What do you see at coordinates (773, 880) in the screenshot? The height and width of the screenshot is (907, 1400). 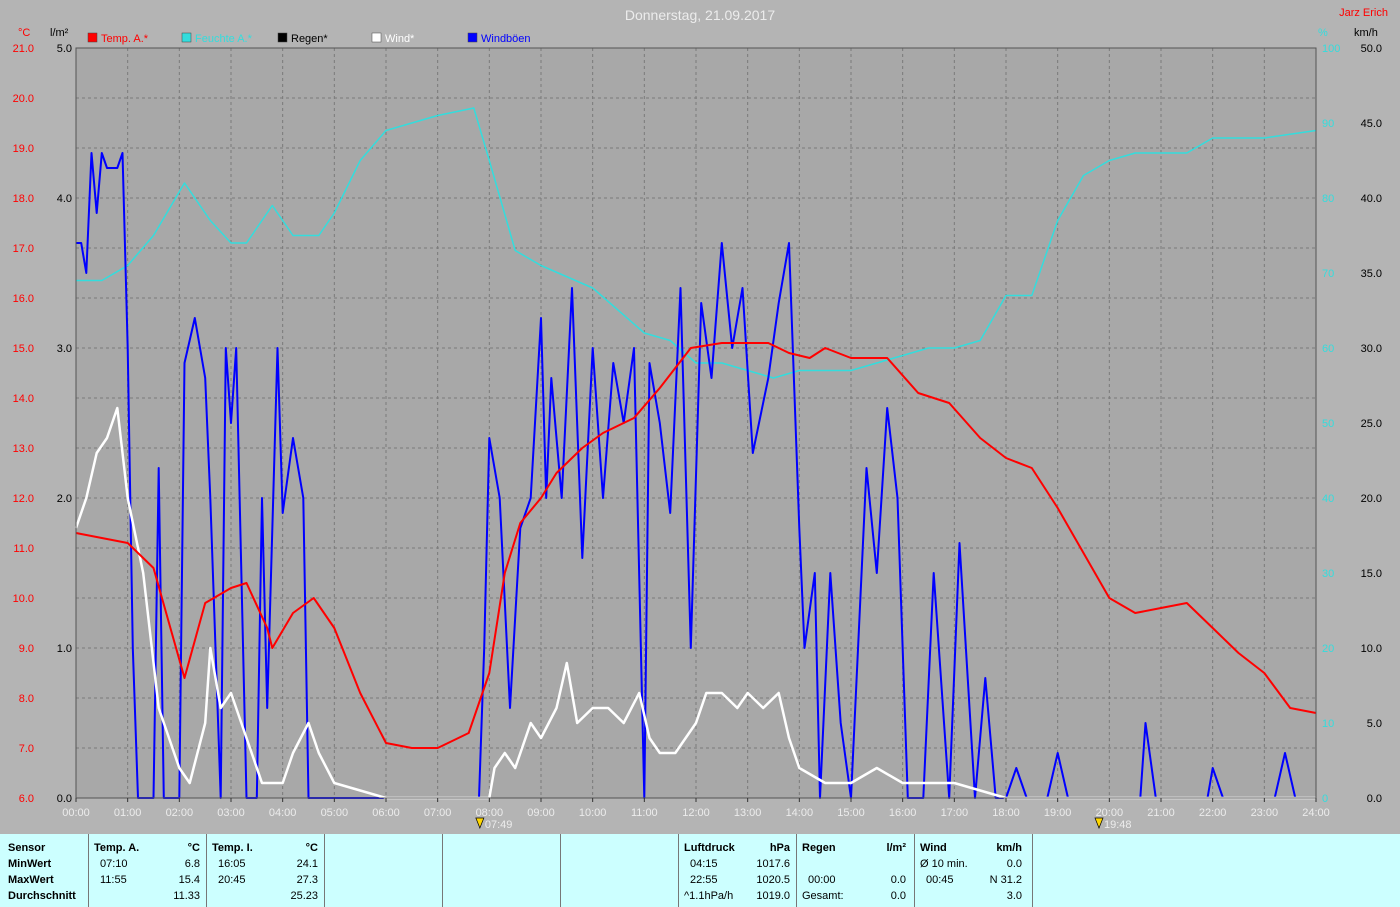 I see `pressure-max-value: 1020.5` at bounding box center [773, 880].